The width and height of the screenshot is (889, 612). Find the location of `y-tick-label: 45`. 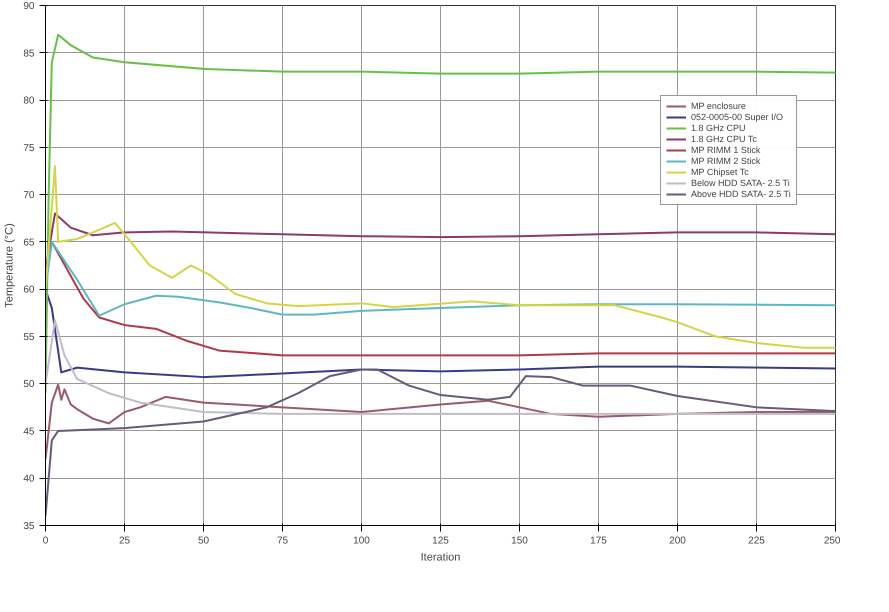

y-tick-label: 45 is located at coordinates (29, 432).